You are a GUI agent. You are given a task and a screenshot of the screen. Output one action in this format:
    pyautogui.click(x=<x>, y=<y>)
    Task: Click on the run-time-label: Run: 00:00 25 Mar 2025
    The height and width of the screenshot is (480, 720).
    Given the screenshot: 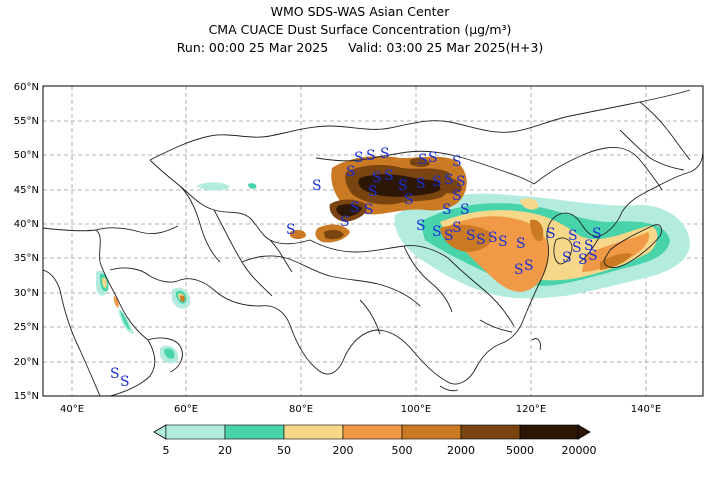 What is the action you would take?
    pyautogui.click(x=252, y=47)
    